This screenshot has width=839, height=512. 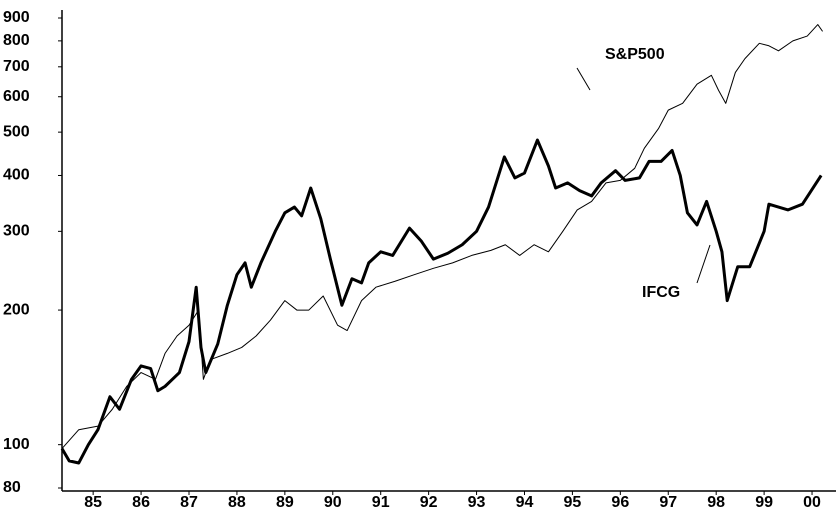 What do you see at coordinates (573, 502) in the screenshot?
I see `x-tick-label: 95` at bounding box center [573, 502].